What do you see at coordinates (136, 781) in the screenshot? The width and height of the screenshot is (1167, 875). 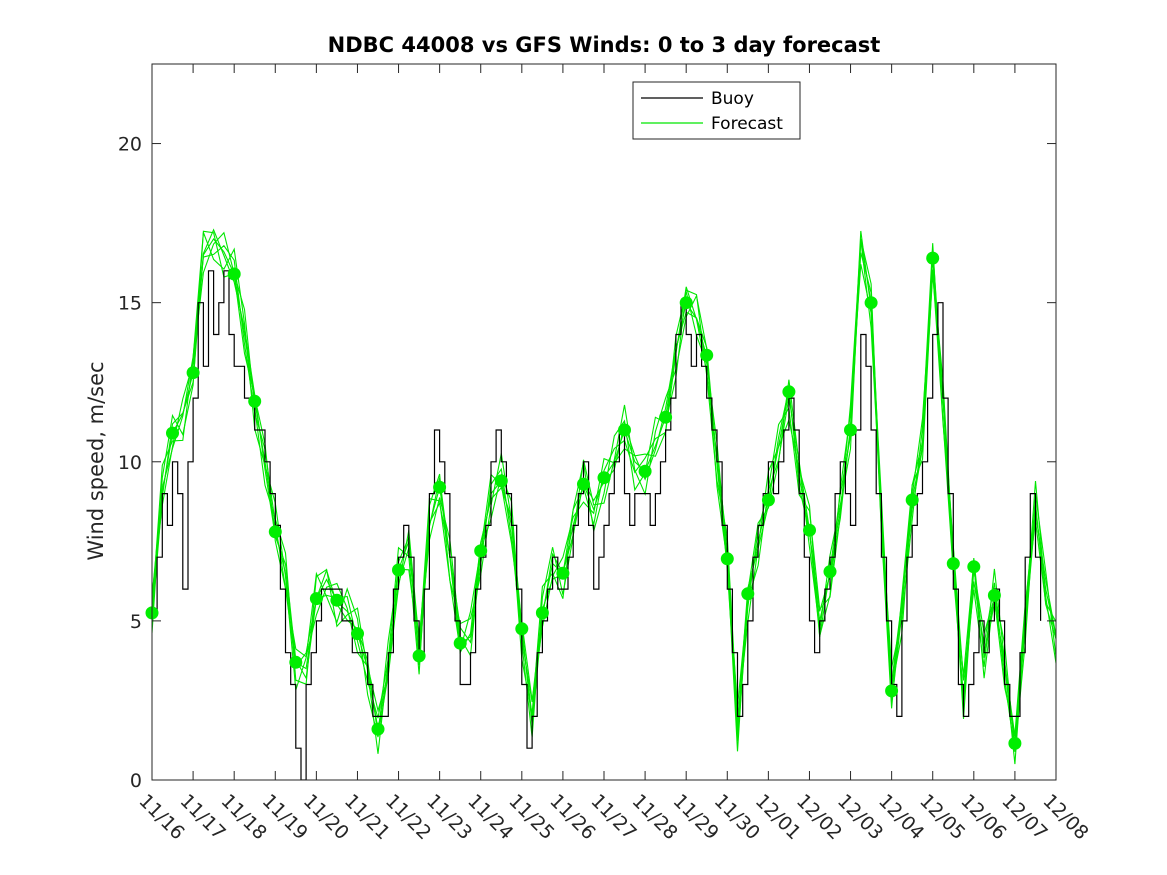 I see `y-tick-label: 0` at bounding box center [136, 781].